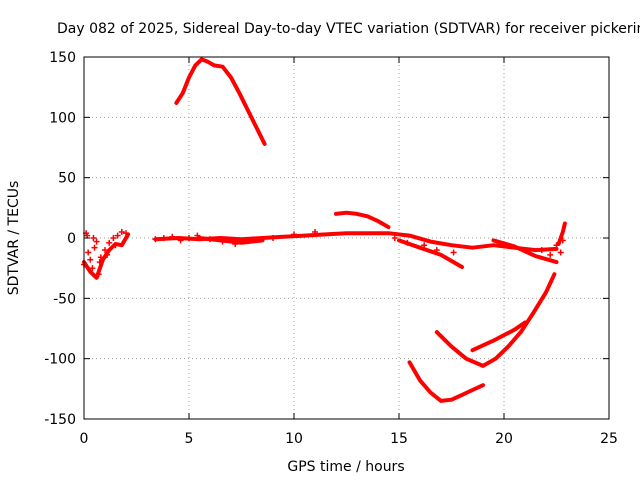 The width and height of the screenshot is (640, 480). Describe the element at coordinates (64, 299) in the screenshot. I see `y-tick-label: -50` at that location.